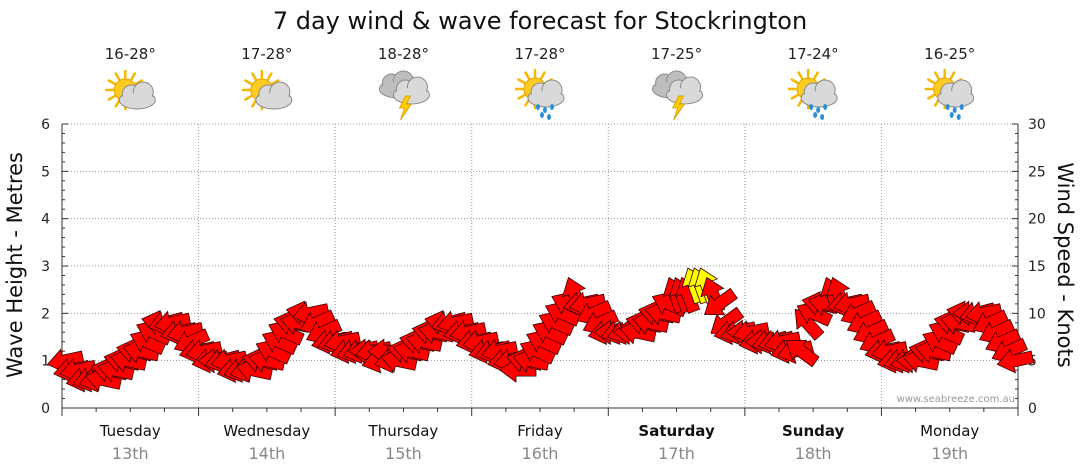  I want to click on credit-text: www.seabreeze.com.au, so click(956, 399).